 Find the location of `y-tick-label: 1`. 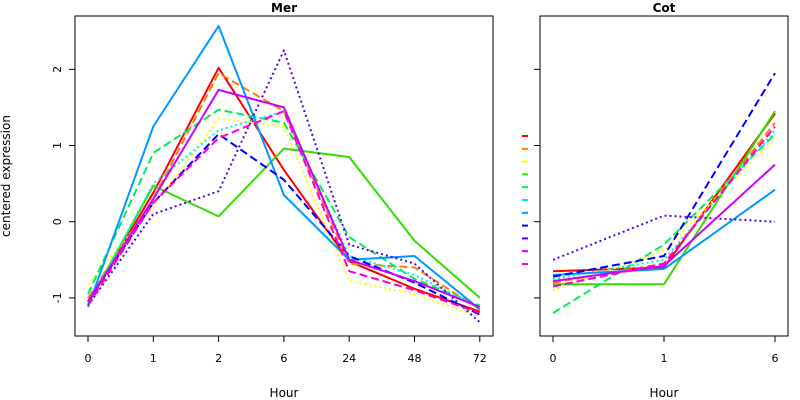

y-tick-label: 1 is located at coordinates (57, 145).